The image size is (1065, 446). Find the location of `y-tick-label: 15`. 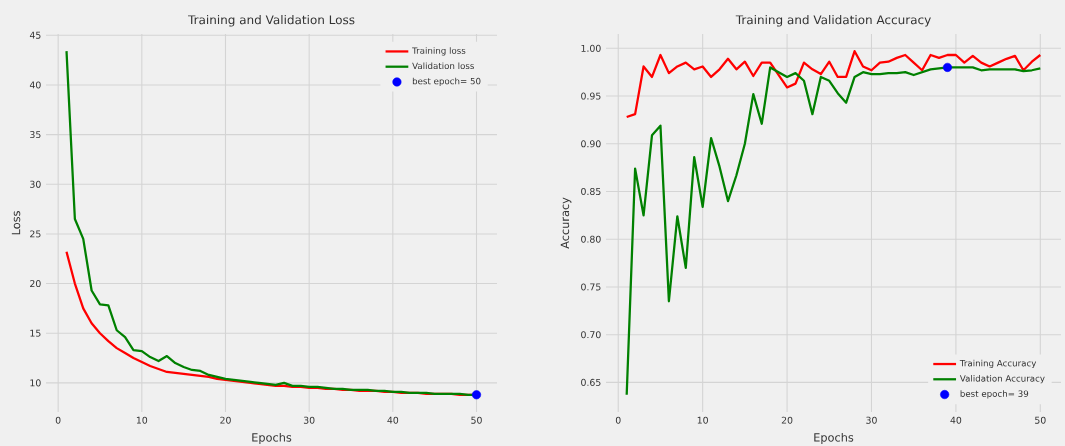

y-tick-label: 15 is located at coordinates (35, 333).